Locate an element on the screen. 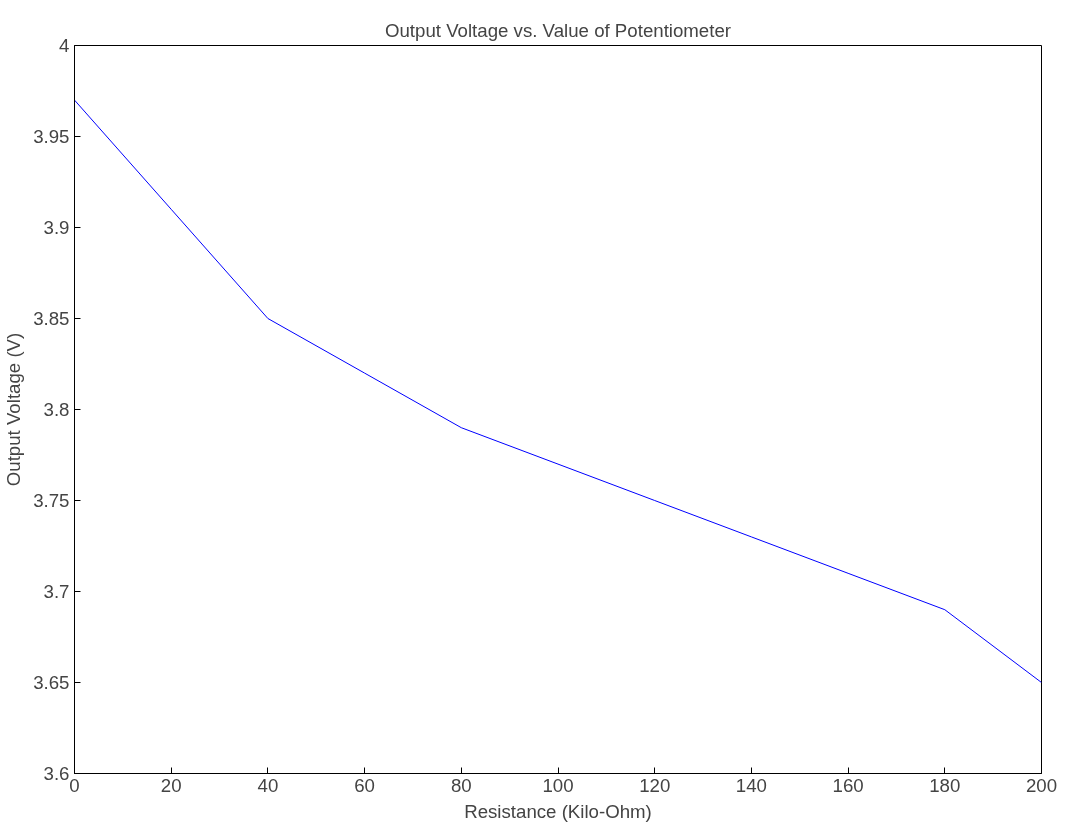  y-tick-label: 3.85 is located at coordinates (51, 318).